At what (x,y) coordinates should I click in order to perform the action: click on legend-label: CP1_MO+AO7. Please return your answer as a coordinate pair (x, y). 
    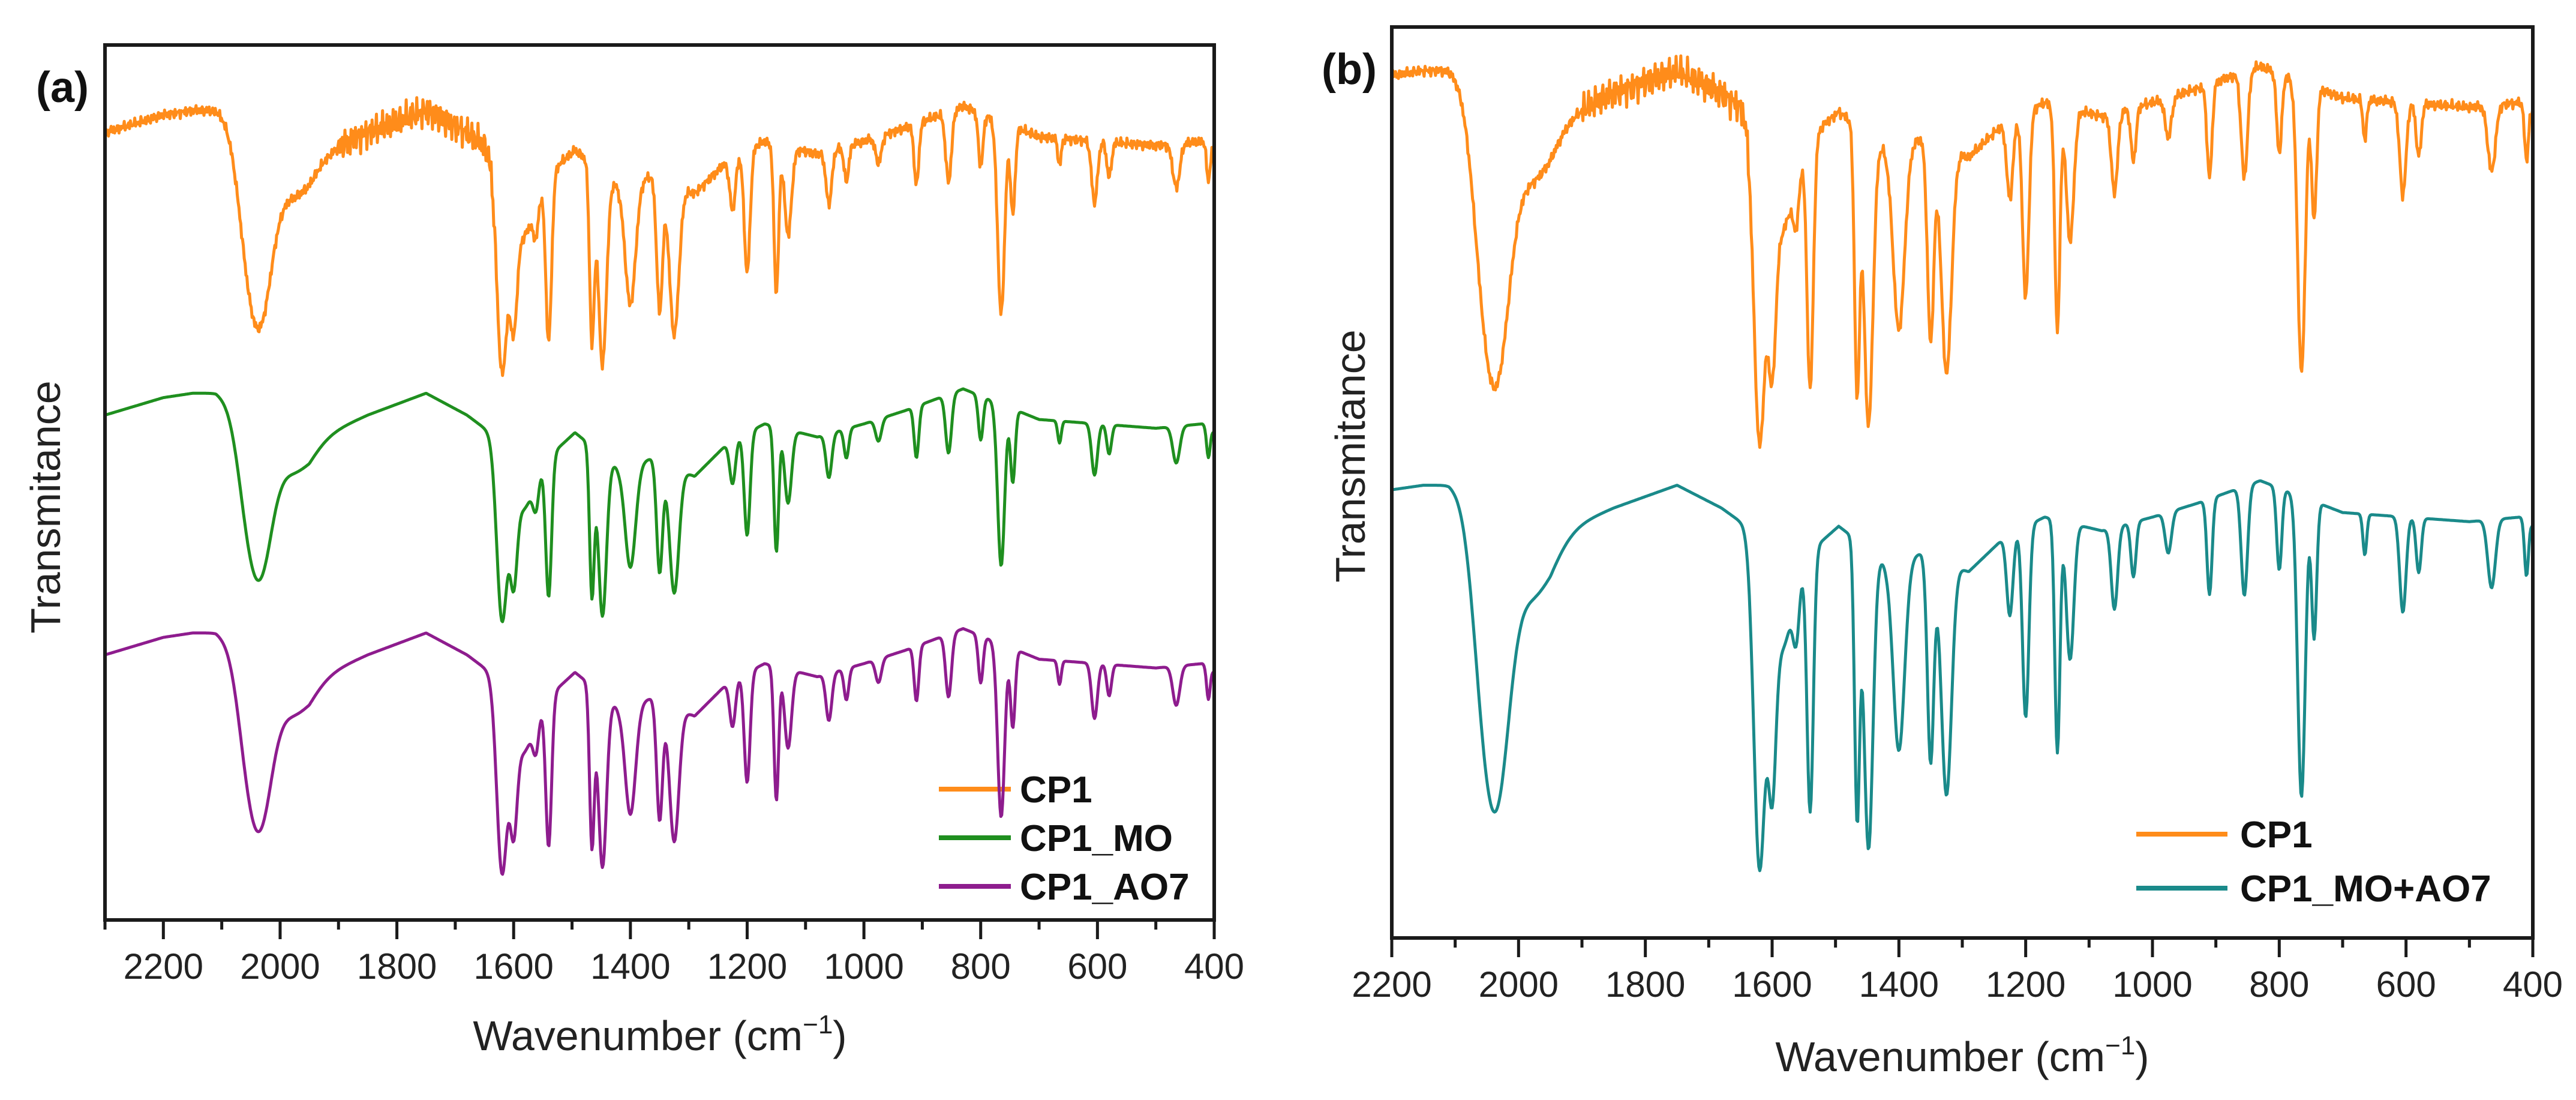
    Looking at the image, I should click on (2366, 889).